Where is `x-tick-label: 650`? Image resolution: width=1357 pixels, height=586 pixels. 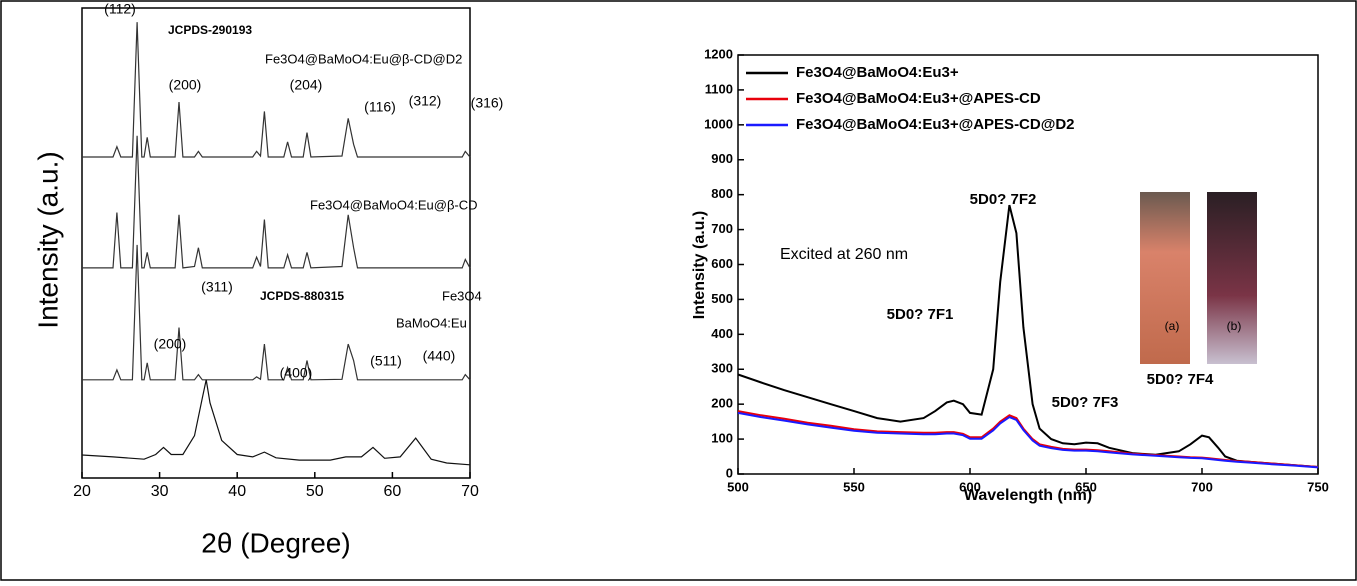 x-tick-label: 650 is located at coordinates (1086, 486).